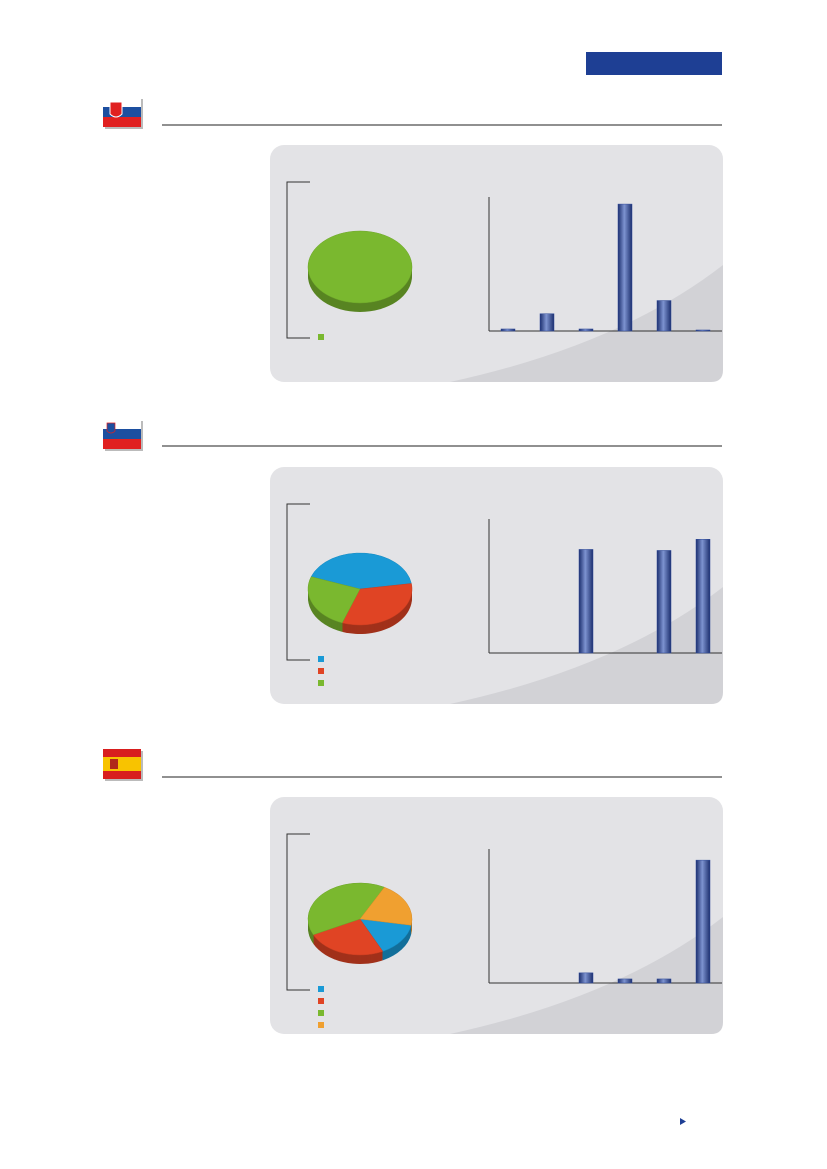 This screenshot has height=1169, width=827. What do you see at coordinates (123, 765) in the screenshot?
I see `flag-spain` at bounding box center [123, 765].